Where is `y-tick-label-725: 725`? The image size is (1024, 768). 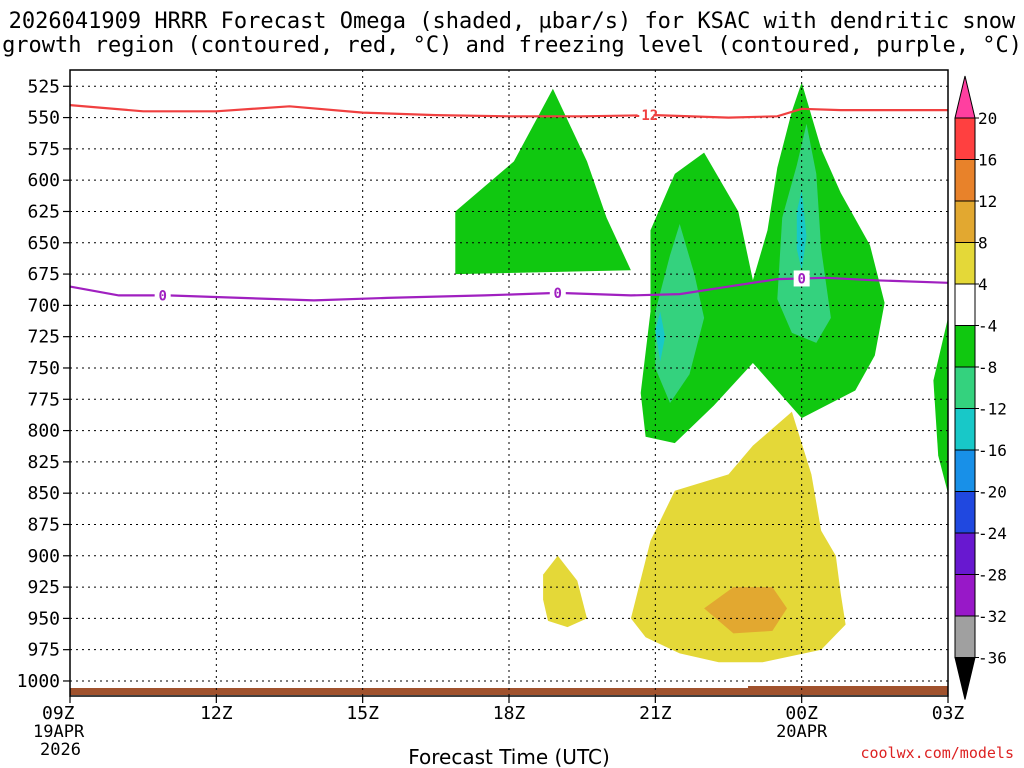 y-tick-label-725: 725 is located at coordinates (43, 337).